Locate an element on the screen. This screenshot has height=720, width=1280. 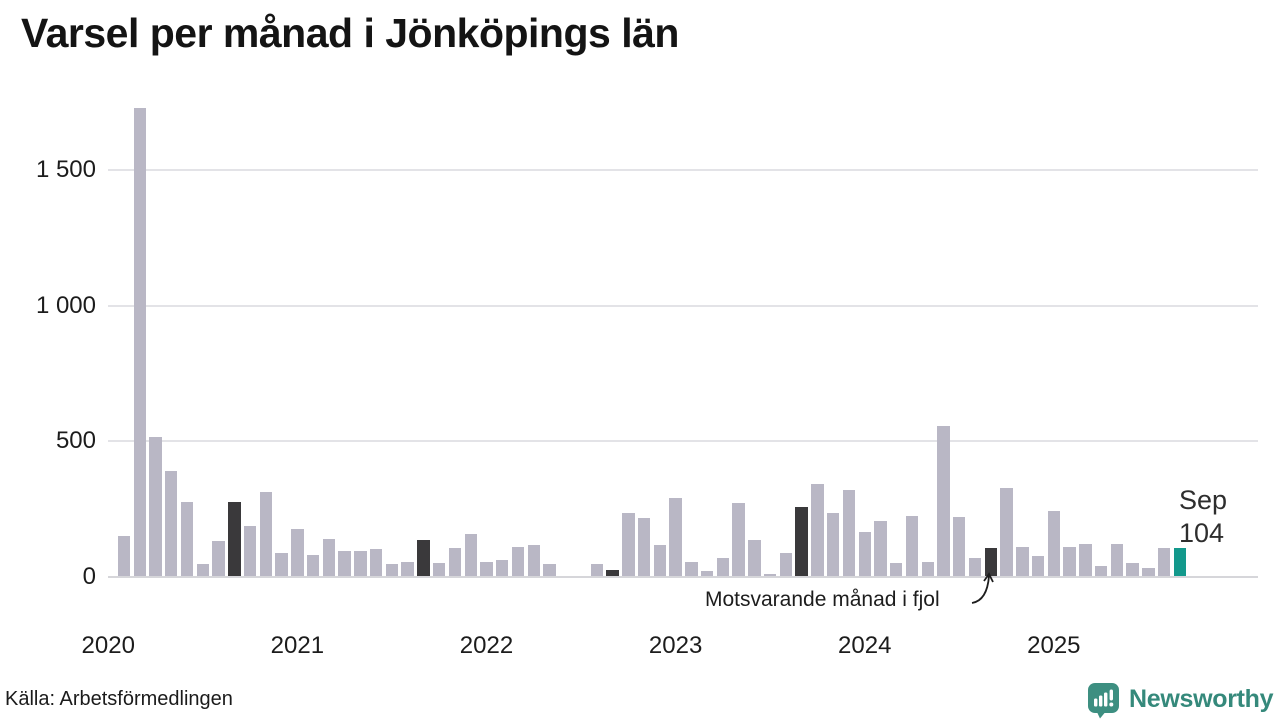
annotation-callout: Motsvarande månad i fjol is located at coordinates (822, 599).